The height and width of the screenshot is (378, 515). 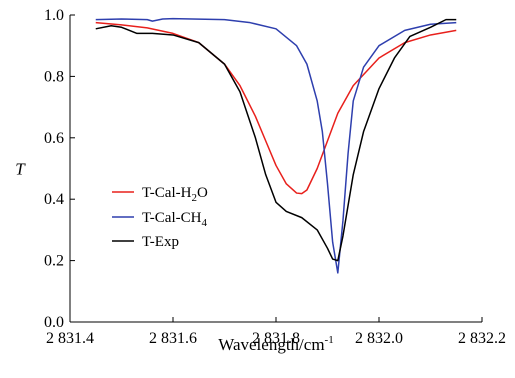 I want to click on legend-label-3: T-Exp, so click(x=160, y=242).